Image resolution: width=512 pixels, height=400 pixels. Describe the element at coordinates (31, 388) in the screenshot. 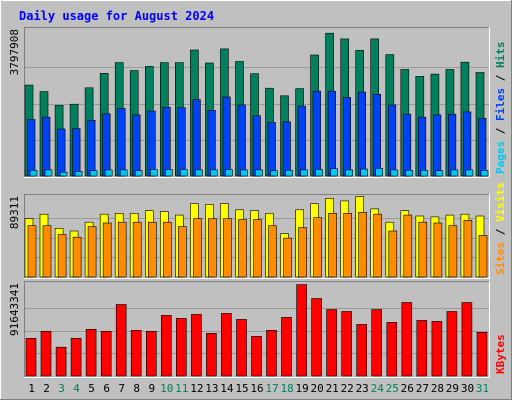

I see `x-tick-label-day-1: 1` at that location.